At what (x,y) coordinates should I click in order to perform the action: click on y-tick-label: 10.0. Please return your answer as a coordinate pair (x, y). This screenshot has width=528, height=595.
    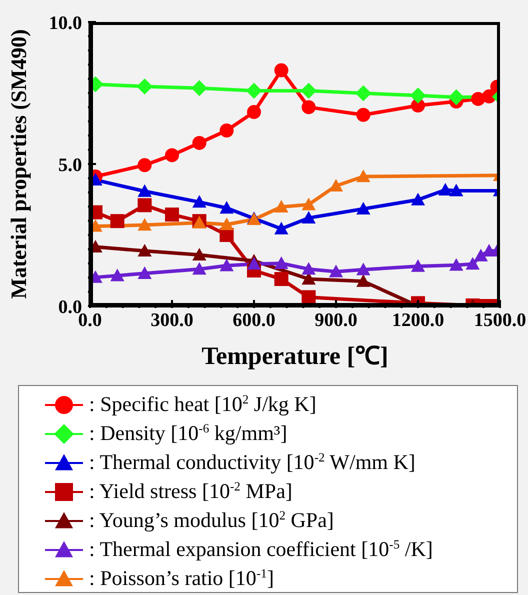
    Looking at the image, I should click on (65, 23).